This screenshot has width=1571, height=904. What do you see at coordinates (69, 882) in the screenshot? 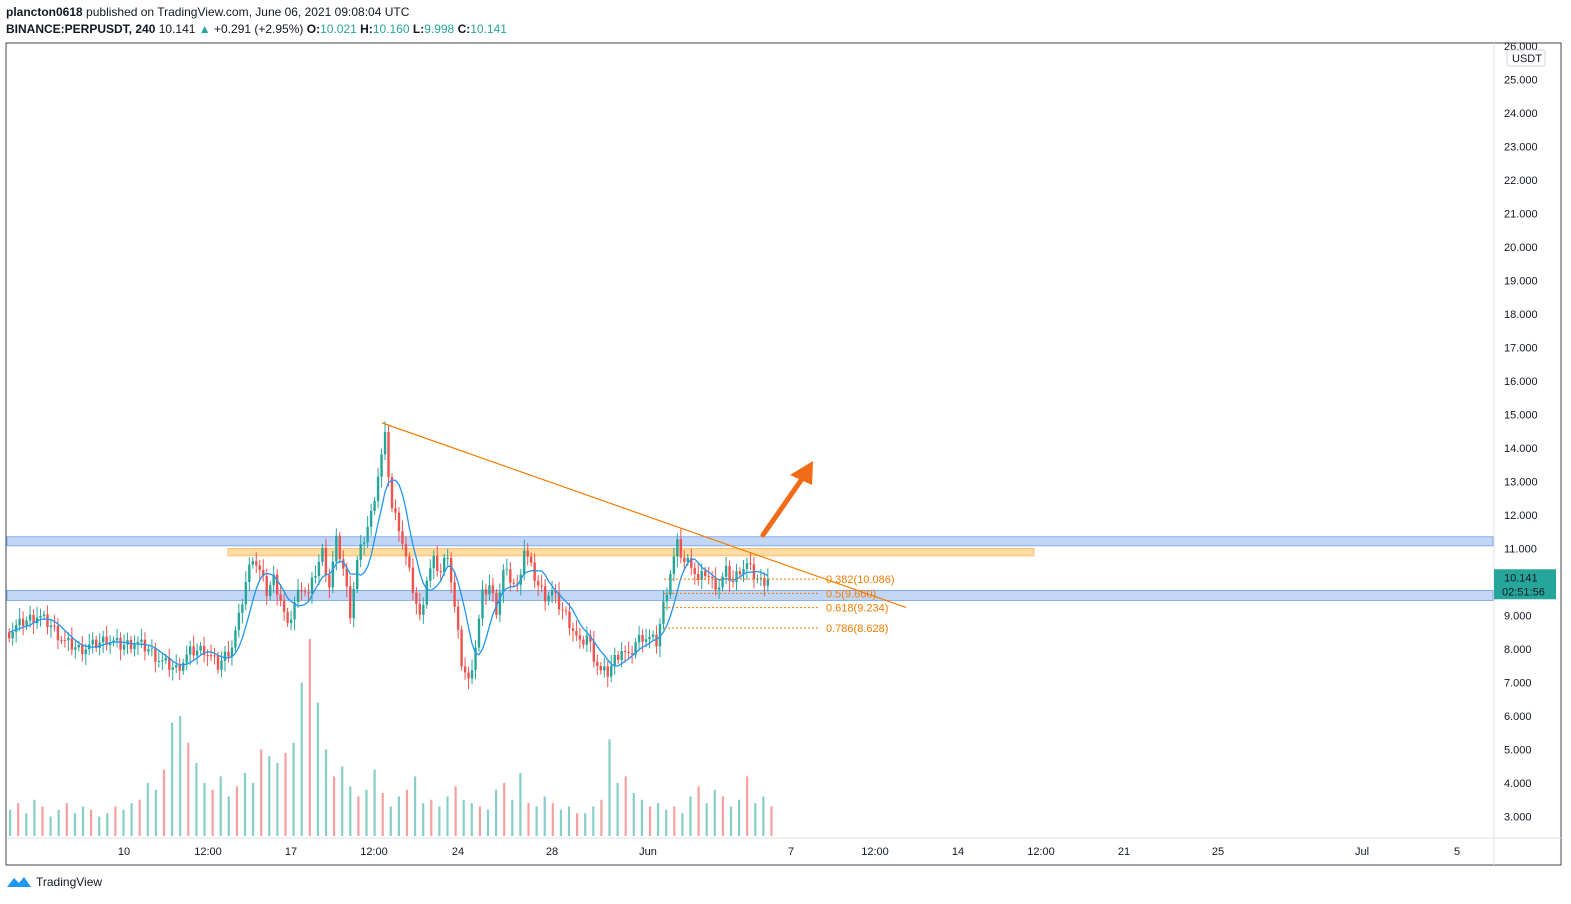
I see `footer-brand-label: TradingView` at bounding box center [69, 882].